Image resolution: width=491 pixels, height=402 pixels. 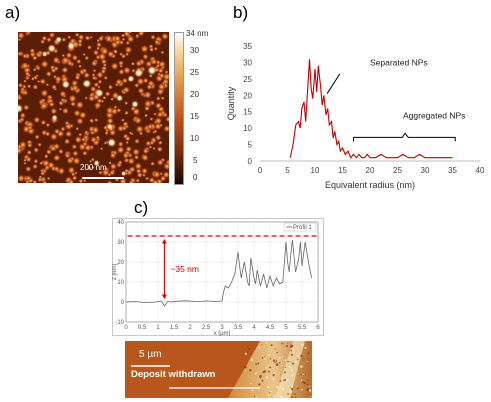 What do you see at coordinates (93, 108) in the screenshot?
I see `afm-topography-image: 200 nm` at bounding box center [93, 108].